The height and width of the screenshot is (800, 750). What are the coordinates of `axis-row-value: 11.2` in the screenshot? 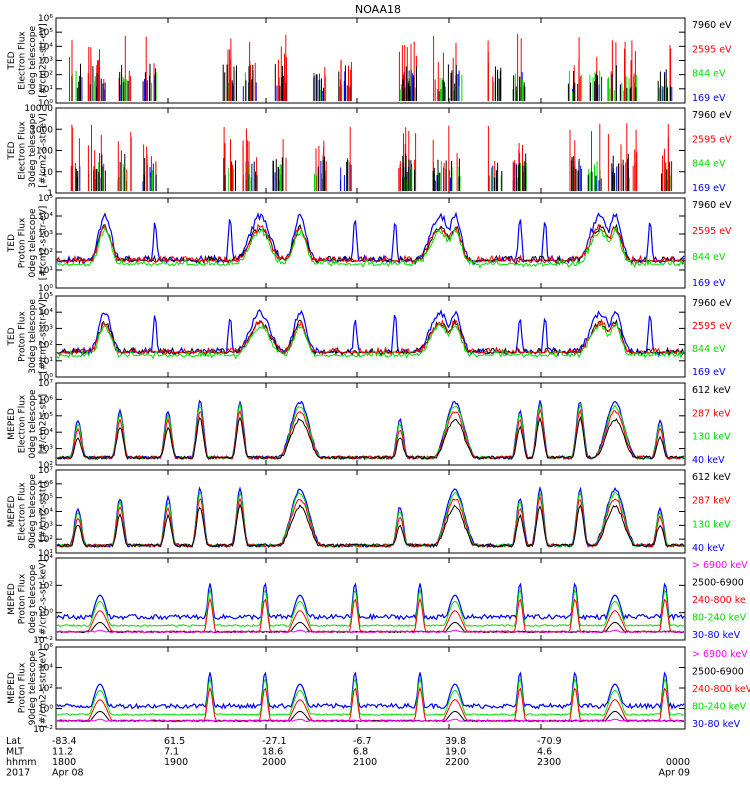 It's located at (62, 752).